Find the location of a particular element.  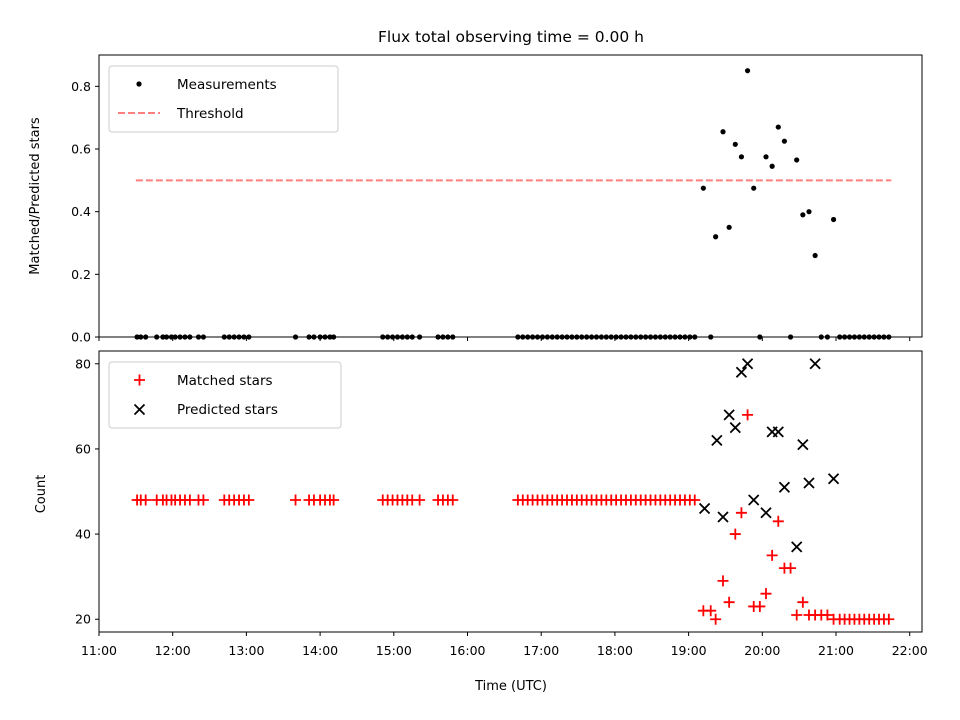

x-tick-label: 22:00 is located at coordinates (910, 650).